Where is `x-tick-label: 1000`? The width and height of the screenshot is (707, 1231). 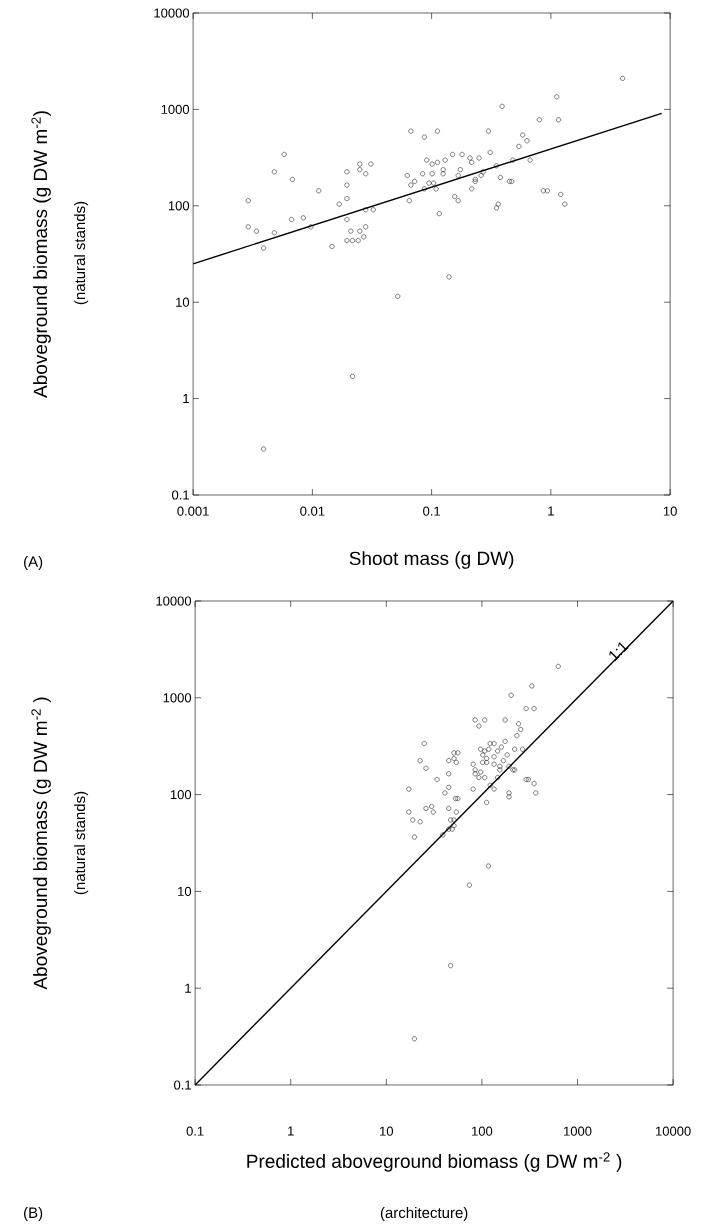
x-tick-label: 1000 is located at coordinates (578, 1131).